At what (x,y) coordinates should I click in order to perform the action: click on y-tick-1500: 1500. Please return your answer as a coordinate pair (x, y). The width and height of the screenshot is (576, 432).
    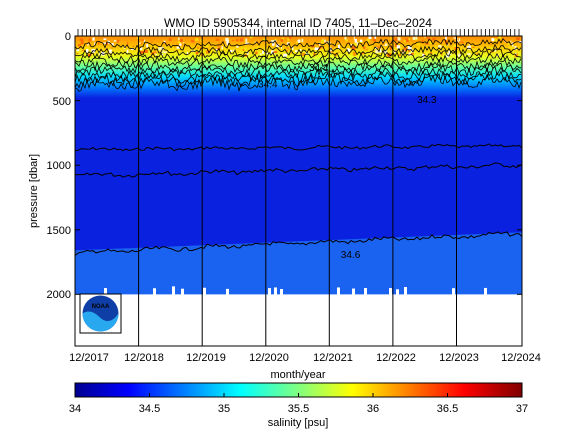
    Looking at the image, I should click on (59, 231).